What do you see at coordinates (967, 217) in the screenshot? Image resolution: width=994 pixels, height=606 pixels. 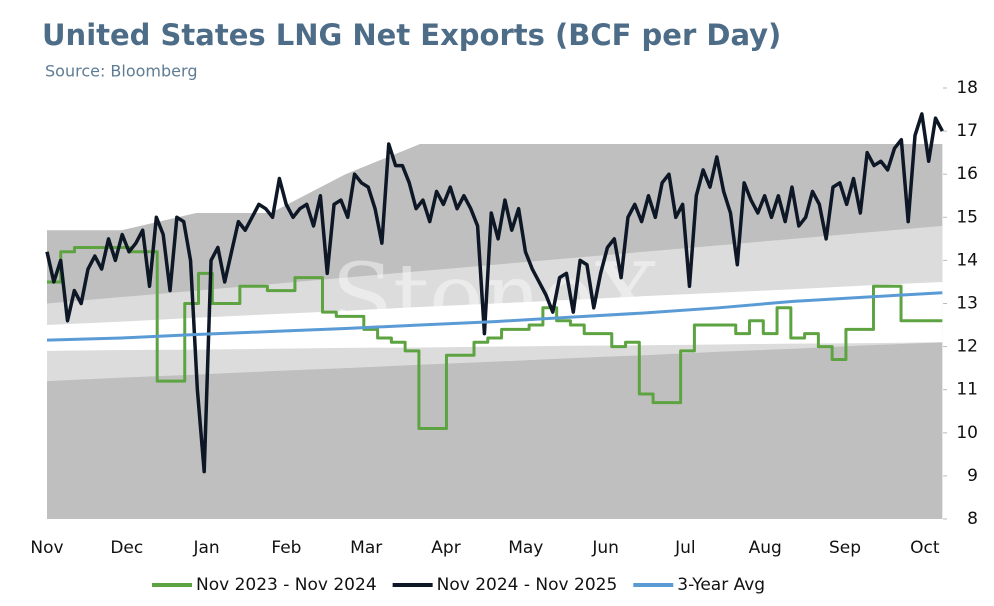 I see `y-tick-label: 15` at bounding box center [967, 217].